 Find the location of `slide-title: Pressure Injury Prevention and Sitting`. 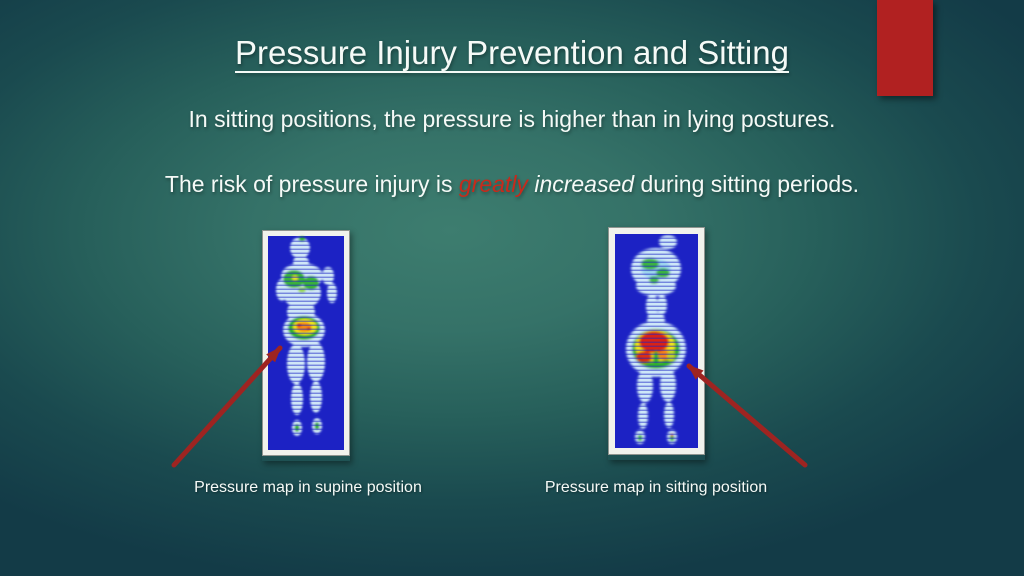

slide-title: Pressure Injury Prevention and Sitting is located at coordinates (512, 52).